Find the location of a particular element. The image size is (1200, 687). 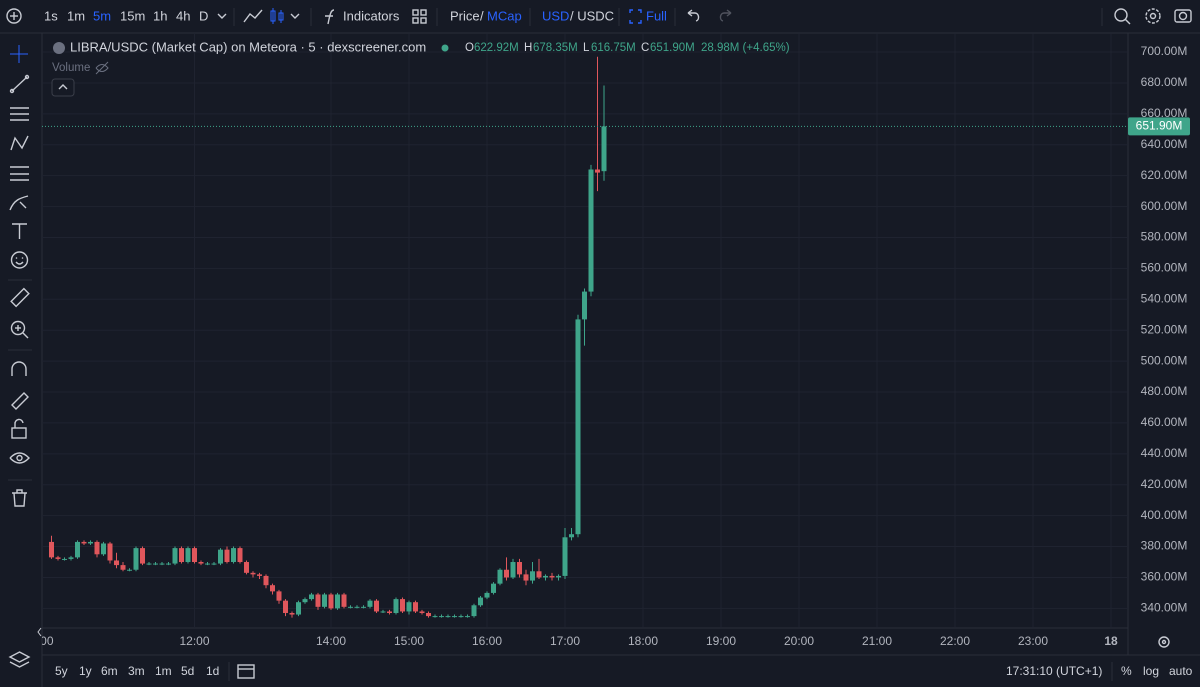

interval-button: D is located at coordinates (203, 15).